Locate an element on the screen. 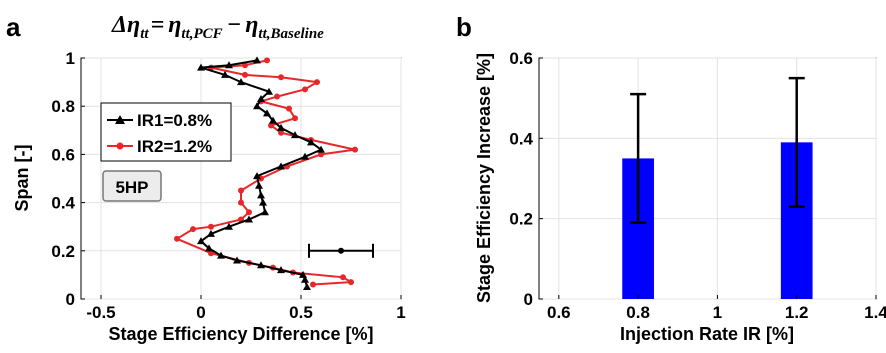  chart-b-xtick-label: 0.6 is located at coordinates (559, 312).